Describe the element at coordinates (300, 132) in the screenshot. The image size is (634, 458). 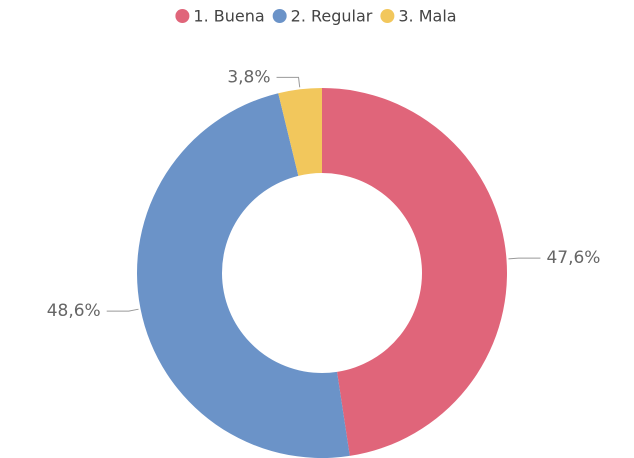
I see `donut-slice` at that location.